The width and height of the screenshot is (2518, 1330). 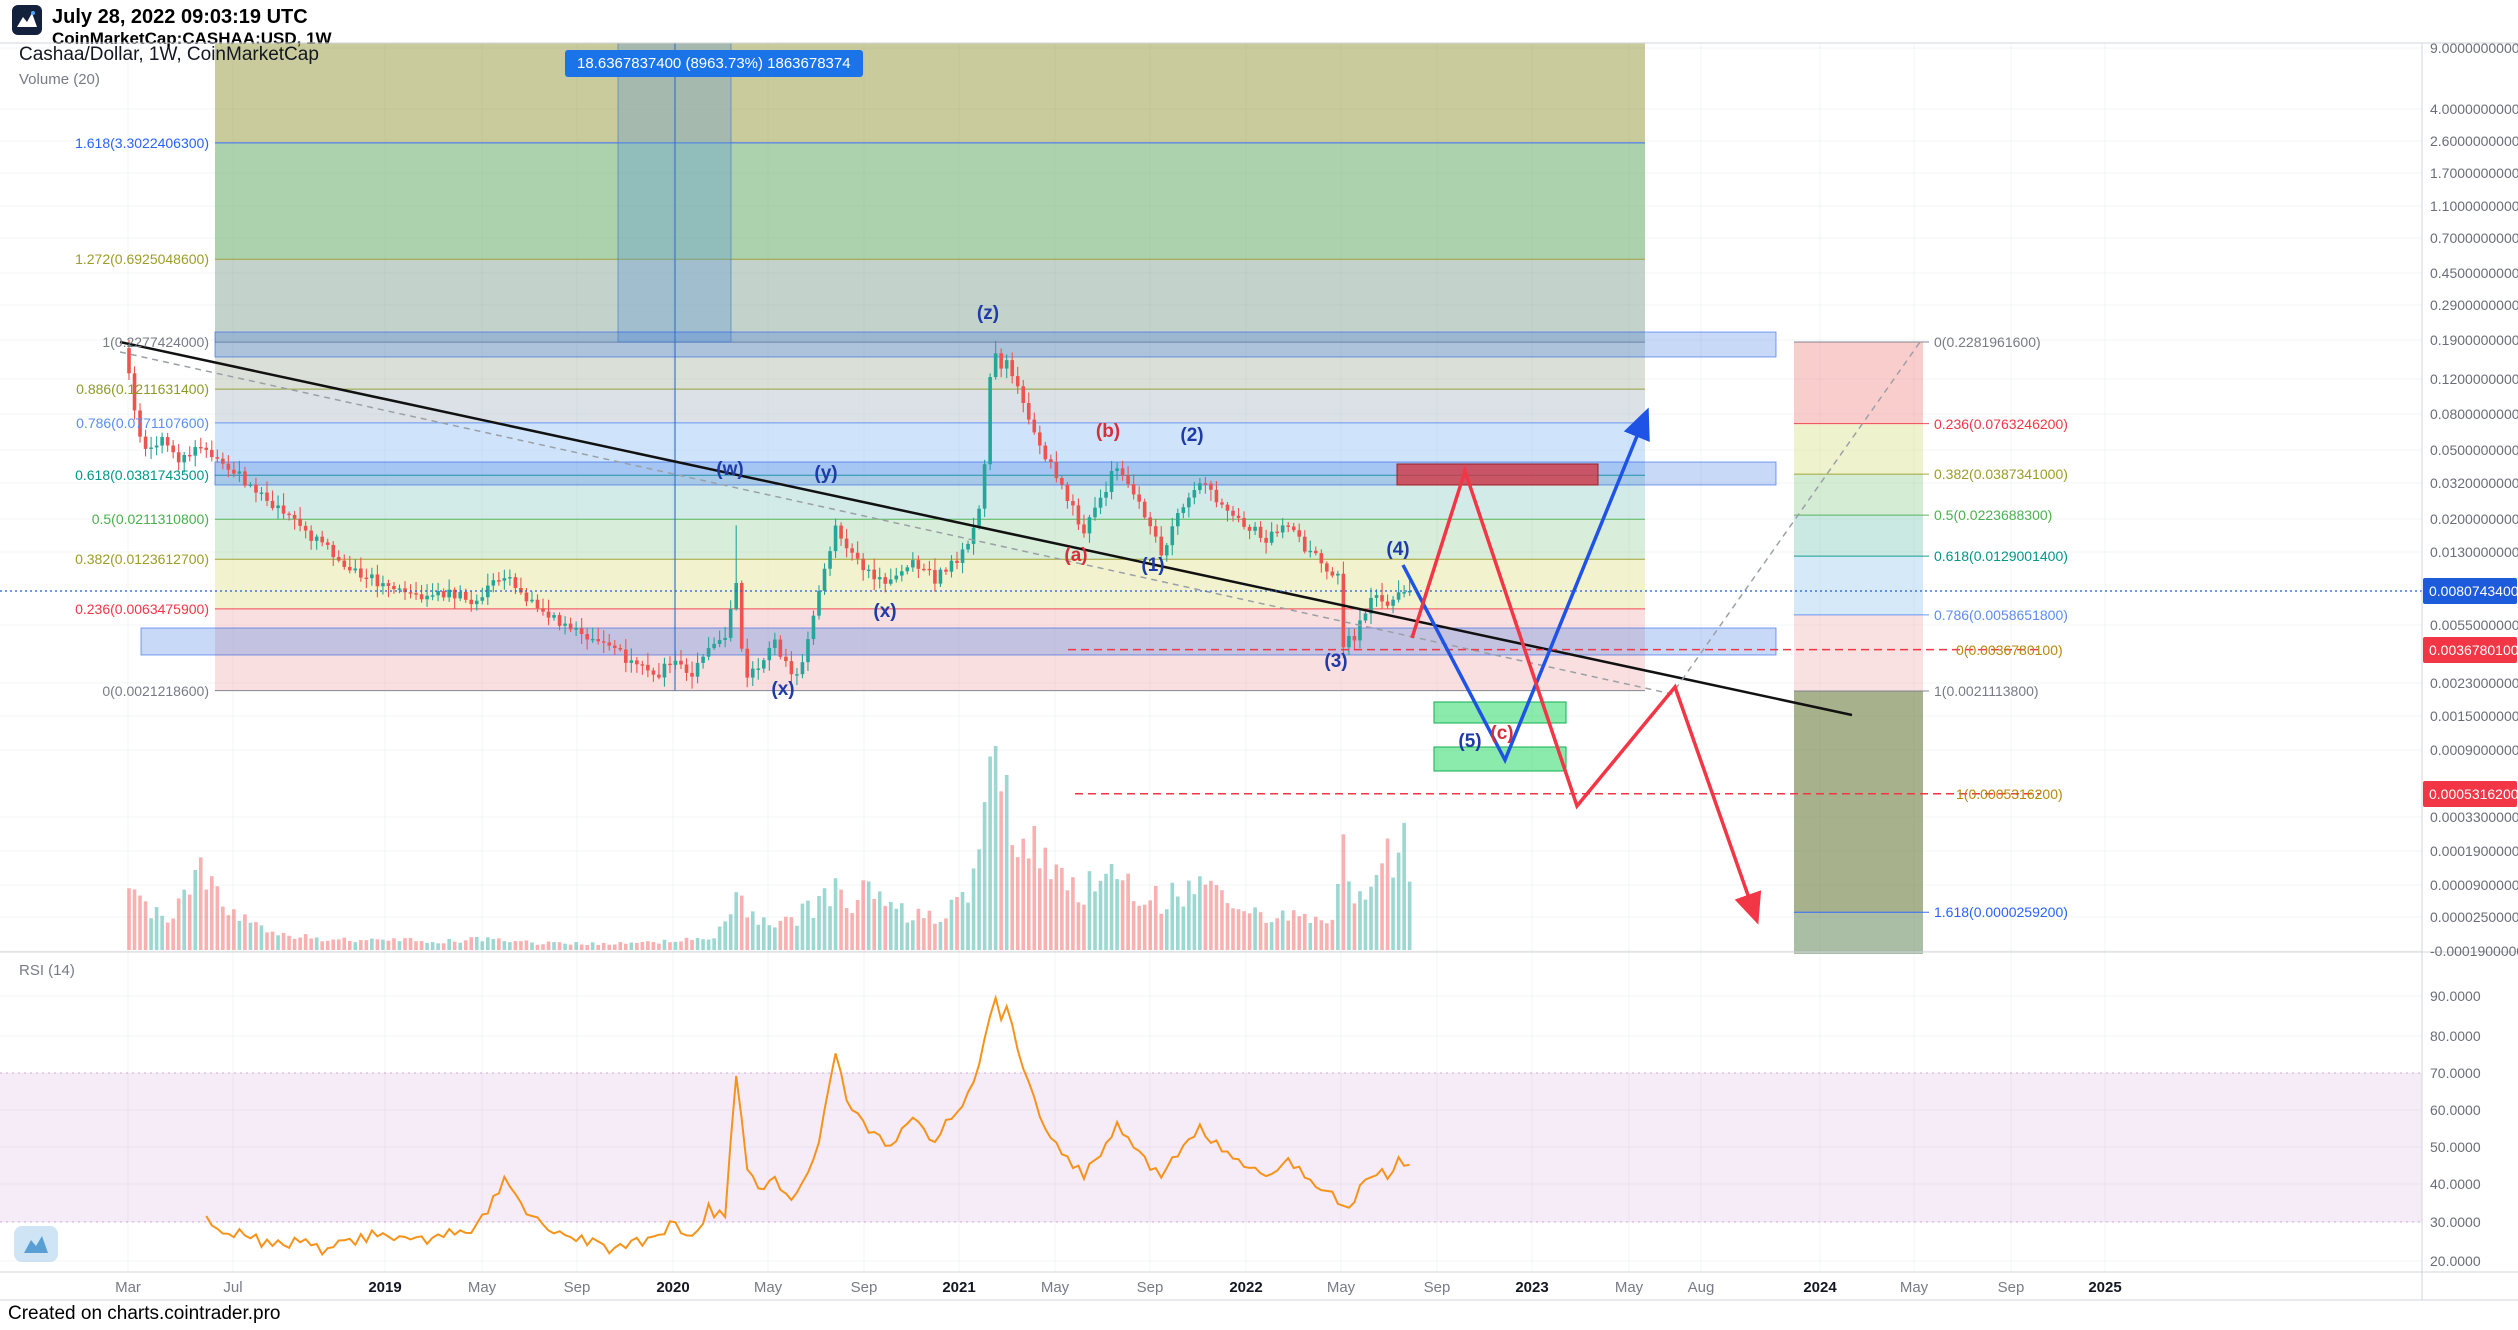 I want to click on rsi-indicator-label: RSI (14), so click(x=47, y=970).